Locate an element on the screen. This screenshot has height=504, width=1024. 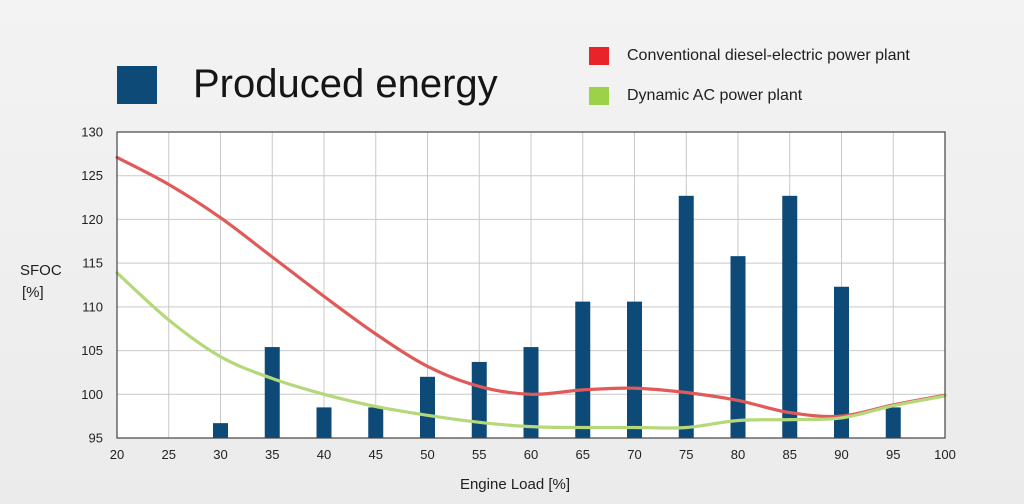
y-axis-label-line1: SFOC is located at coordinates (41, 270).